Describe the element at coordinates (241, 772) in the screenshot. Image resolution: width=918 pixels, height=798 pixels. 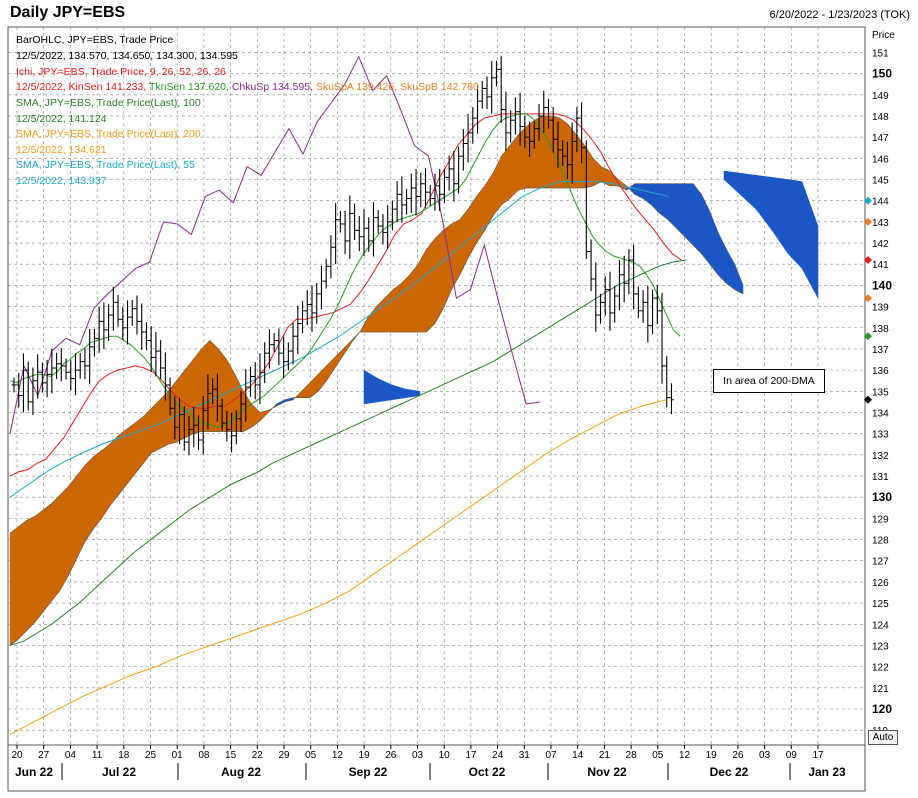
I see `month-label: Aug 22` at that location.